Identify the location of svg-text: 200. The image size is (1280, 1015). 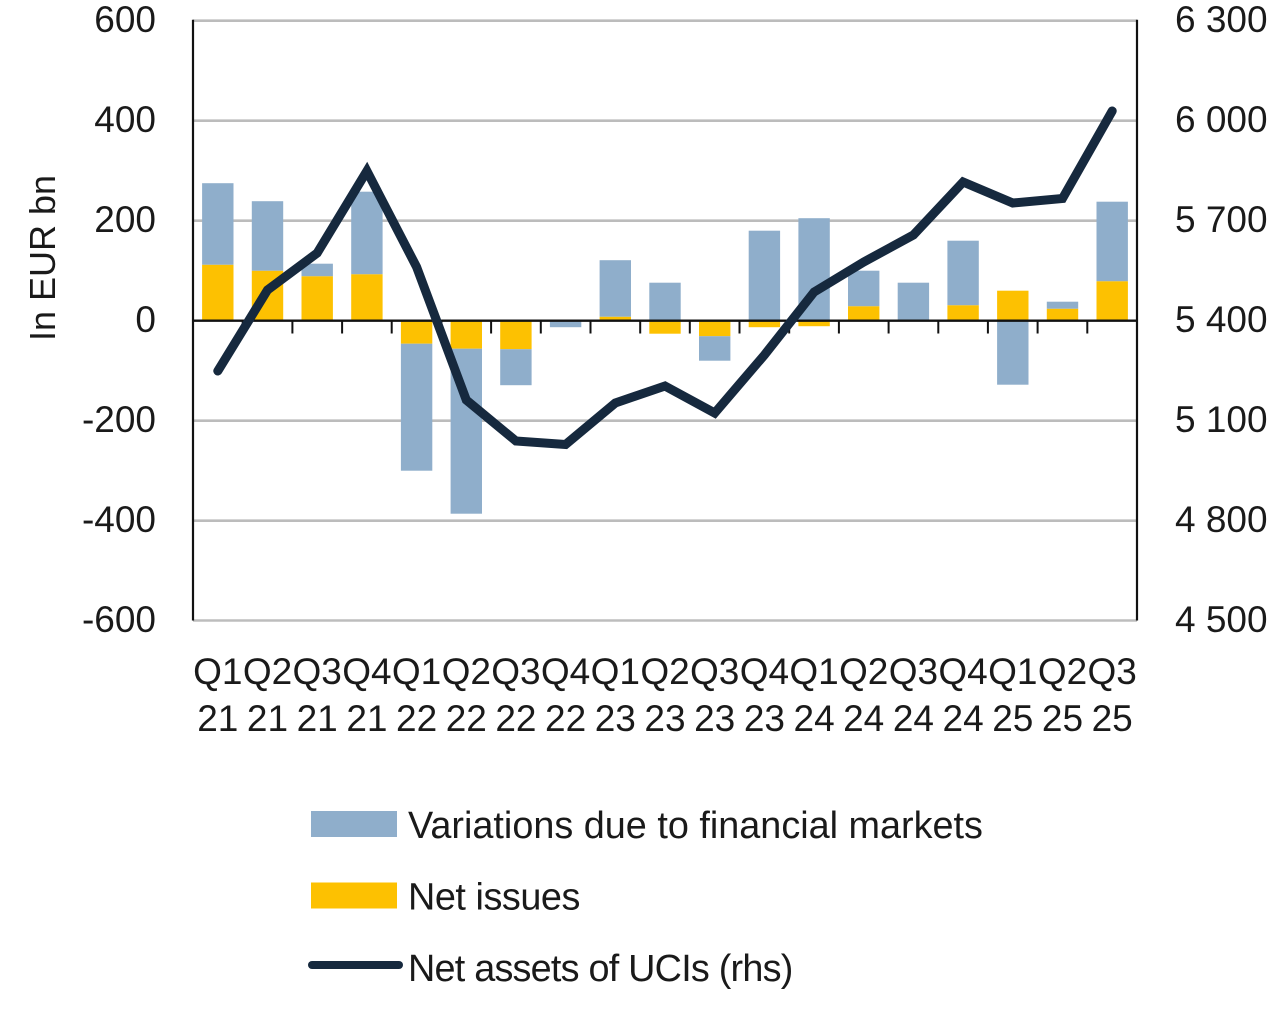
(125, 219).